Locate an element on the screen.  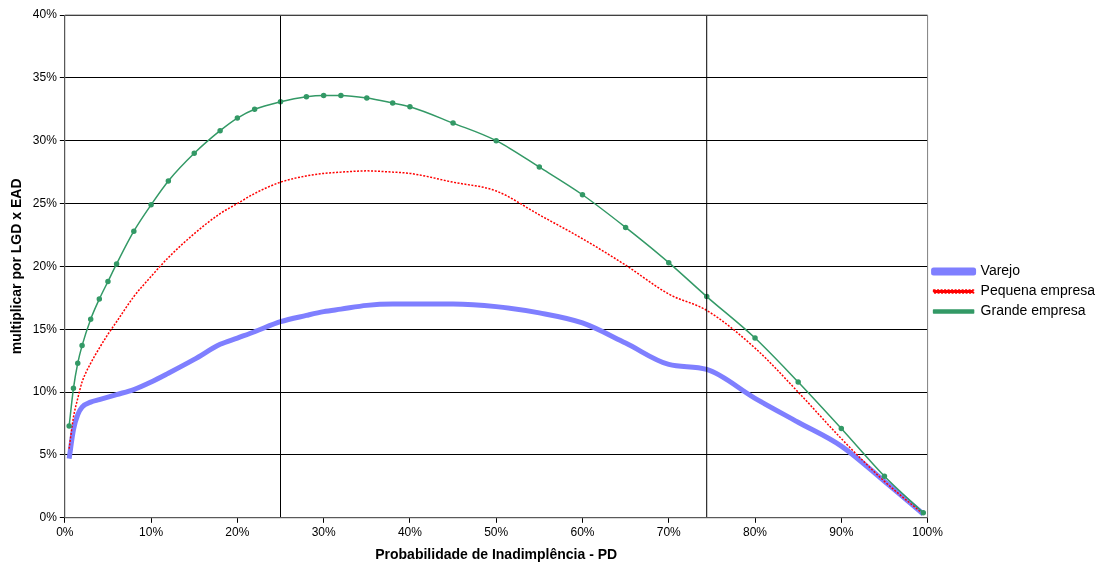
x-tick-label: 80% is located at coordinates (755, 532).